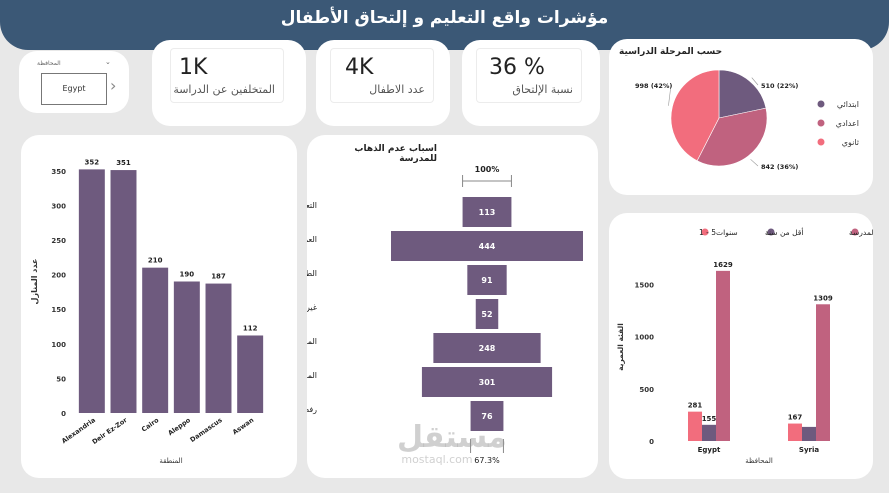 The image size is (889, 493). I want to click on chevron-down-icon: ⌄, so click(108, 62).